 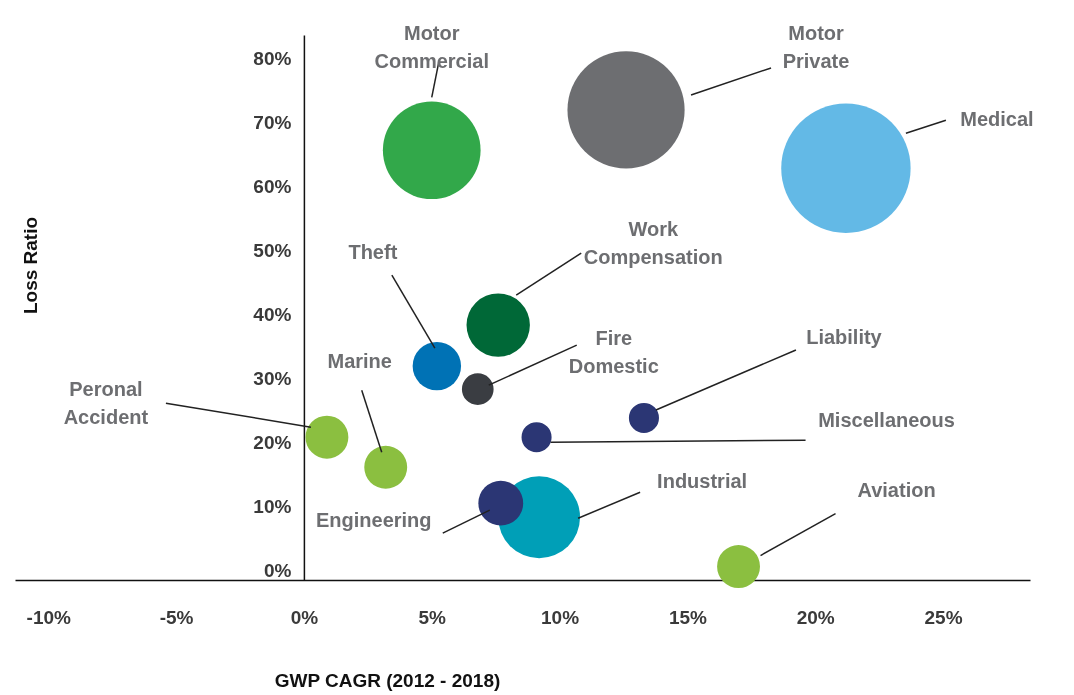 What do you see at coordinates (272, 378) in the screenshot?
I see `y-tick-label: 30%` at bounding box center [272, 378].